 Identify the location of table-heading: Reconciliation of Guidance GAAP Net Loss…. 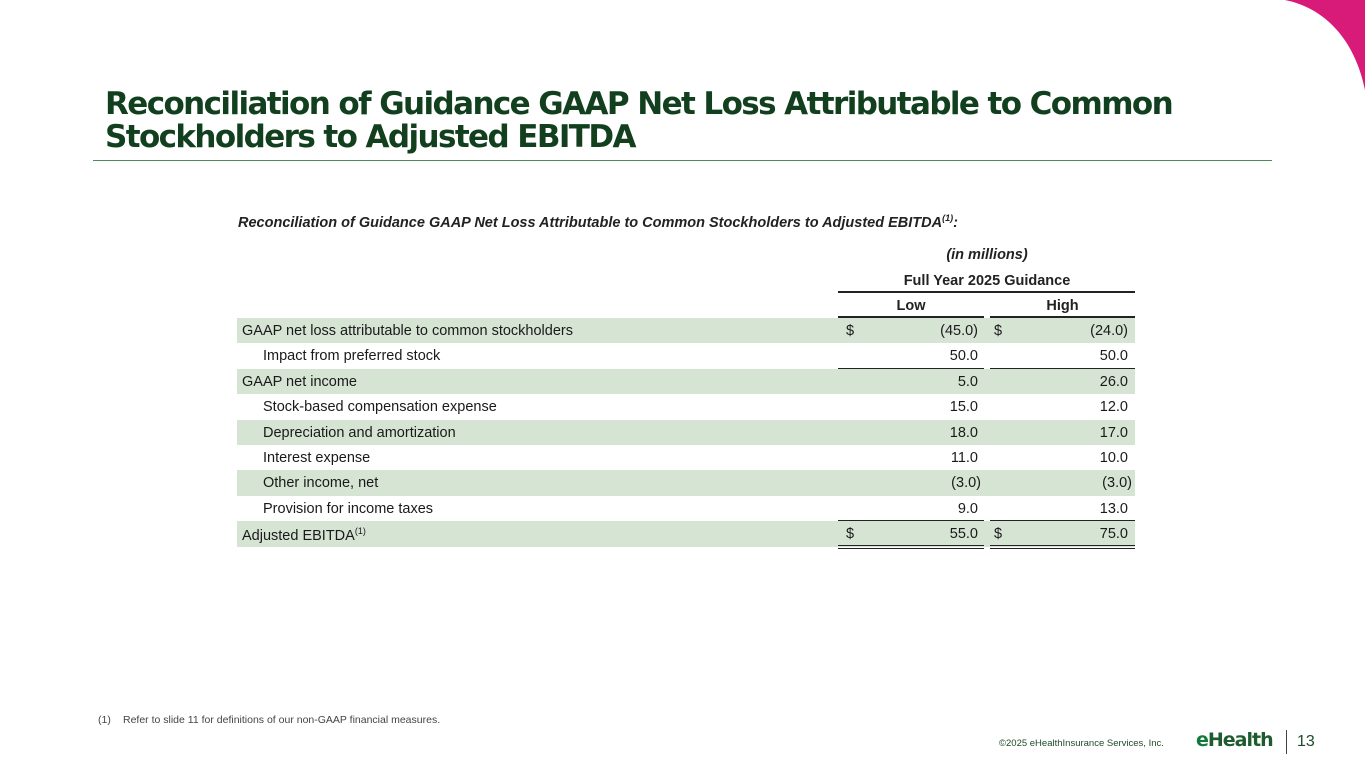
(598, 222).